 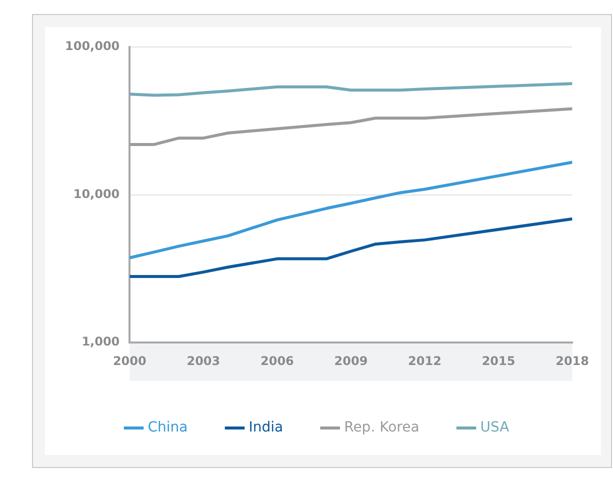 What do you see at coordinates (382, 428) in the screenshot?
I see `legend-label: Rep. Korea` at bounding box center [382, 428].